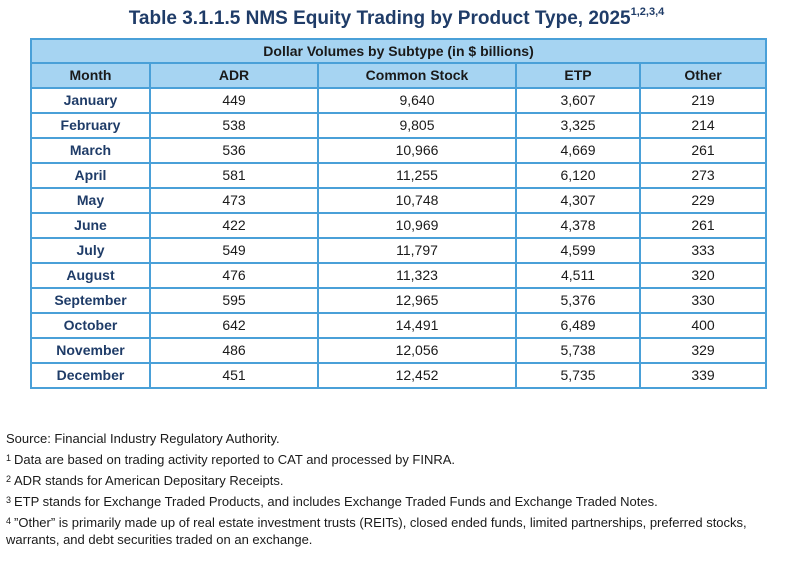 This screenshot has height=568, width=793. I want to click on common-stock-cell: 12,056, so click(417, 350).